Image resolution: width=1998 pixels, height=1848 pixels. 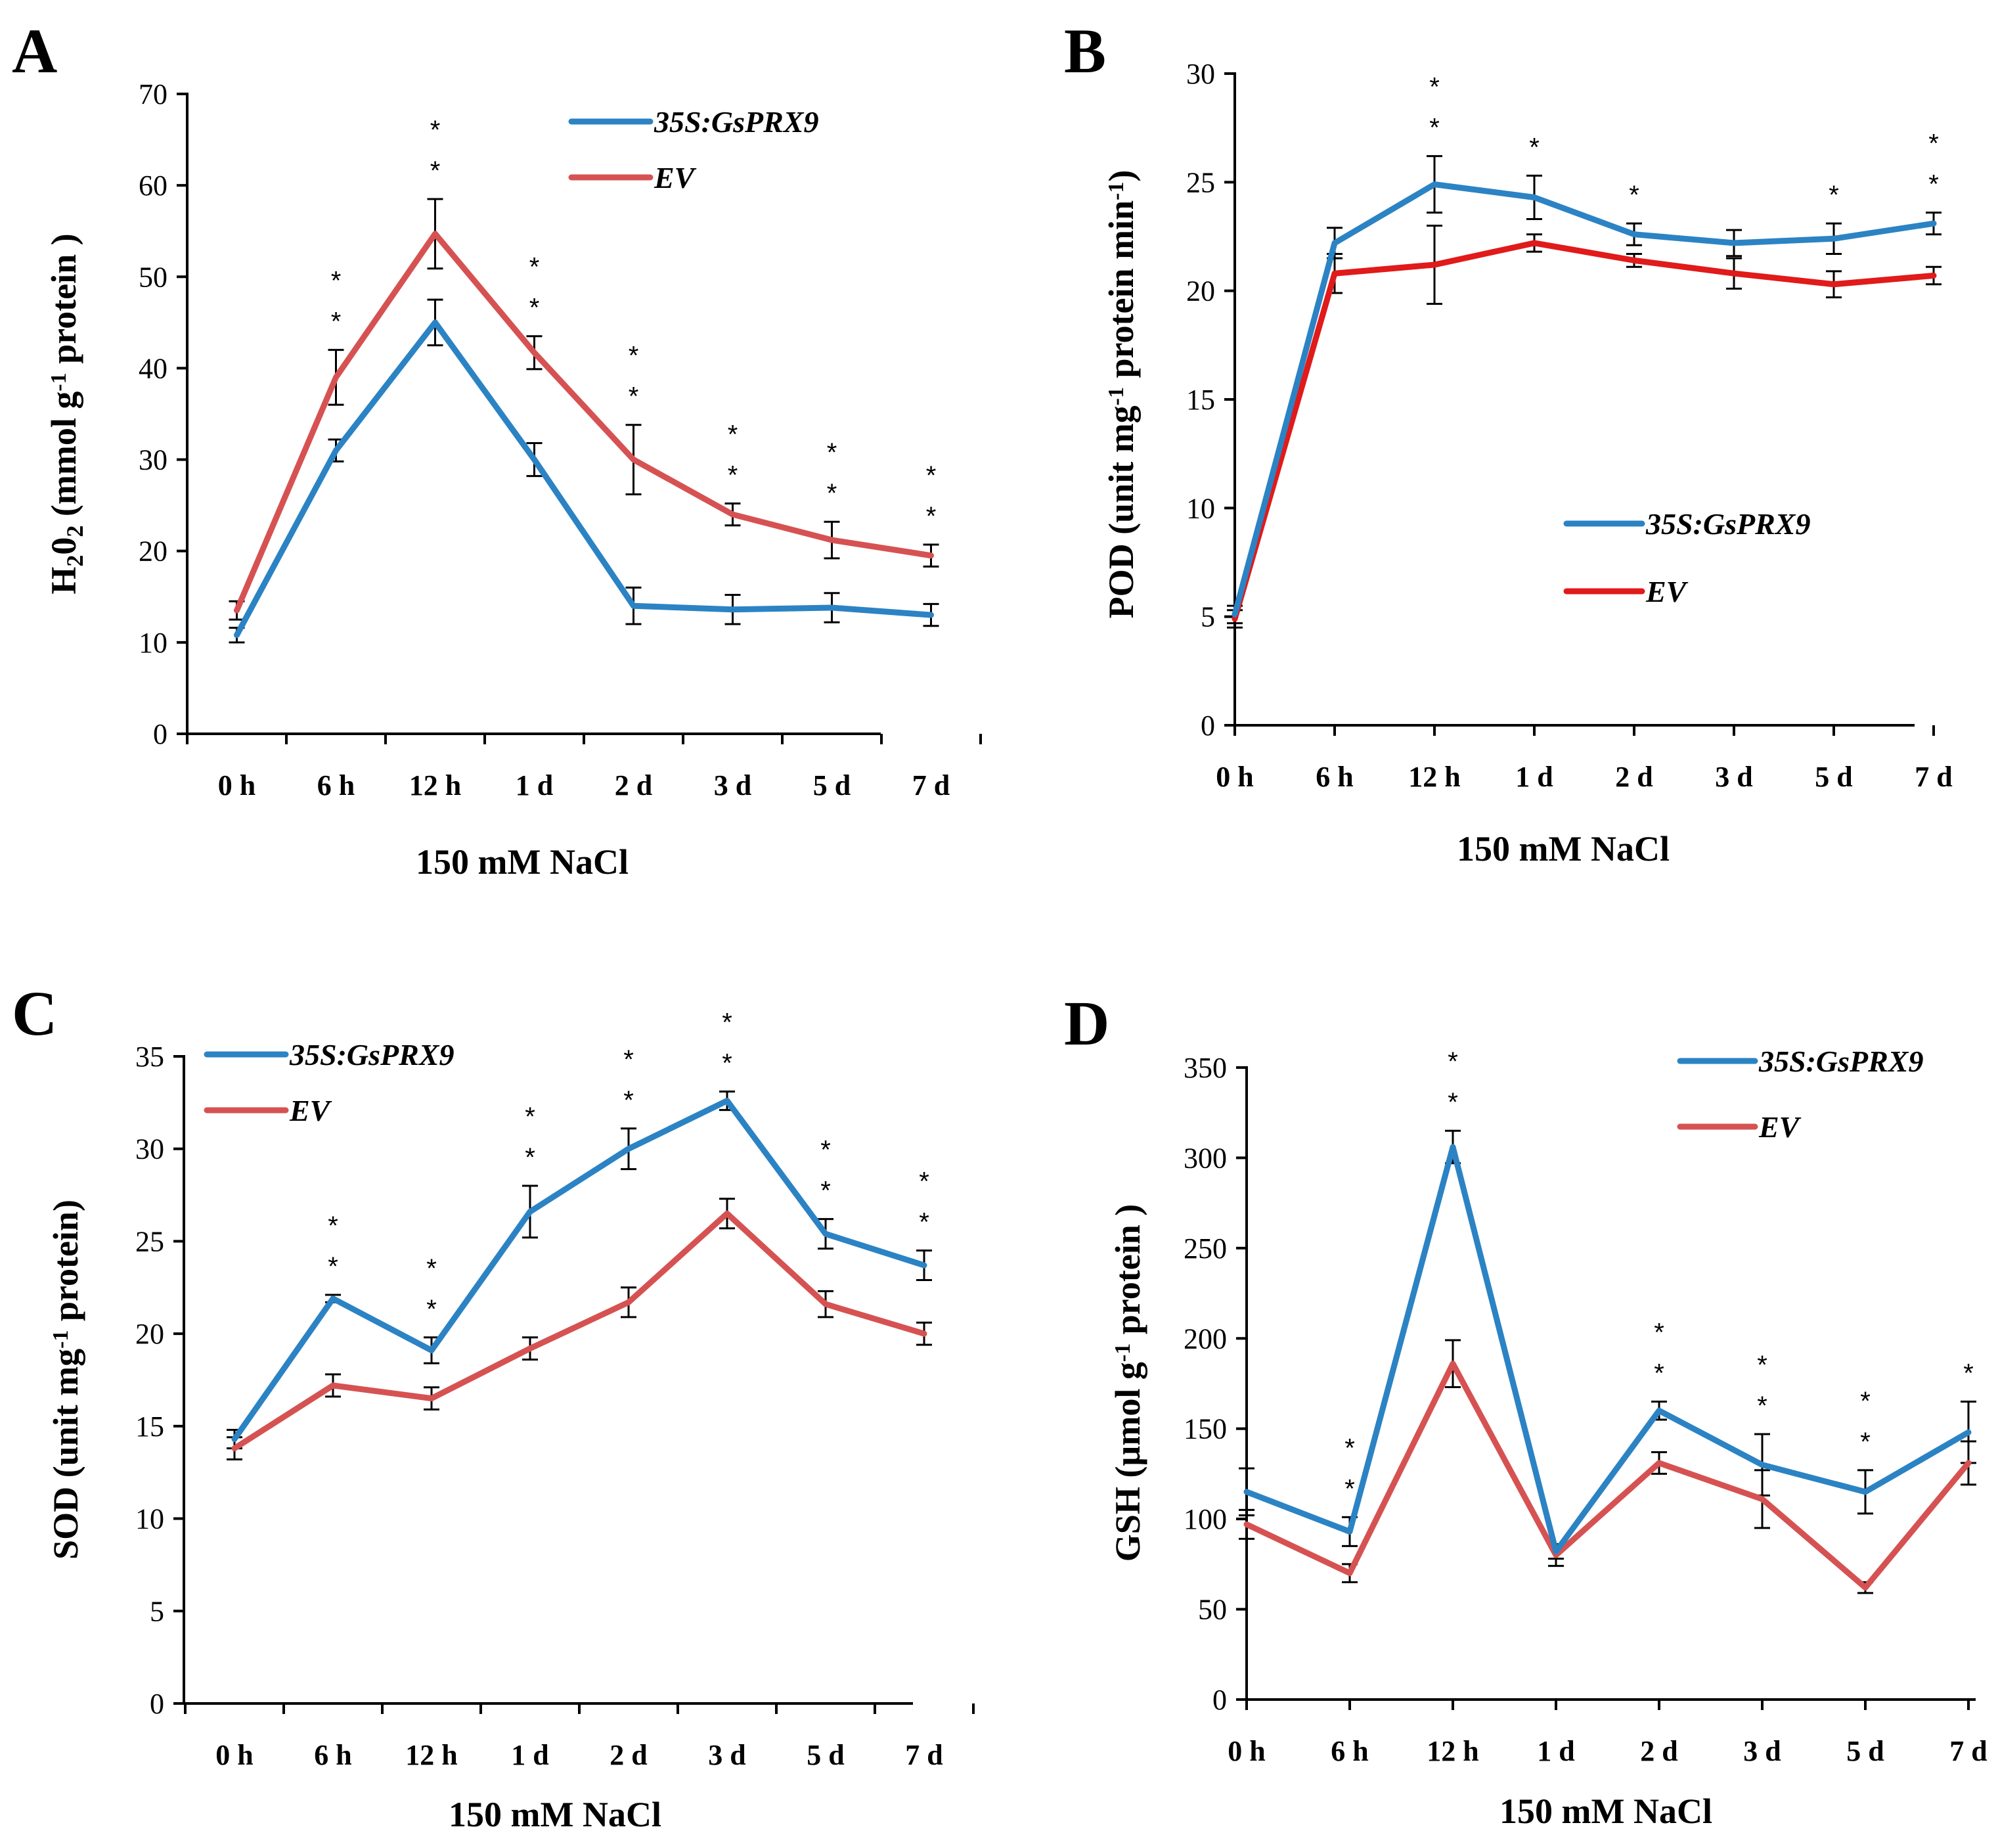 I want to click on x-tick-label-d: 6 h, so click(x=1350, y=1751).